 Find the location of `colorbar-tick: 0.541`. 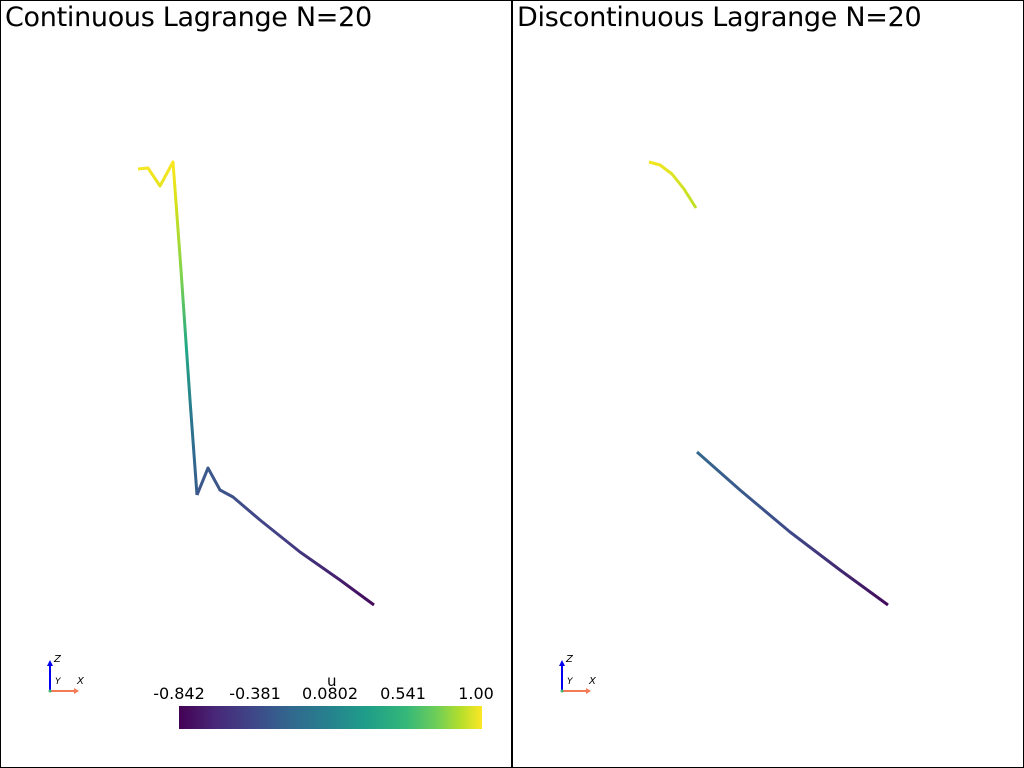

colorbar-tick: 0.541 is located at coordinates (403, 693).